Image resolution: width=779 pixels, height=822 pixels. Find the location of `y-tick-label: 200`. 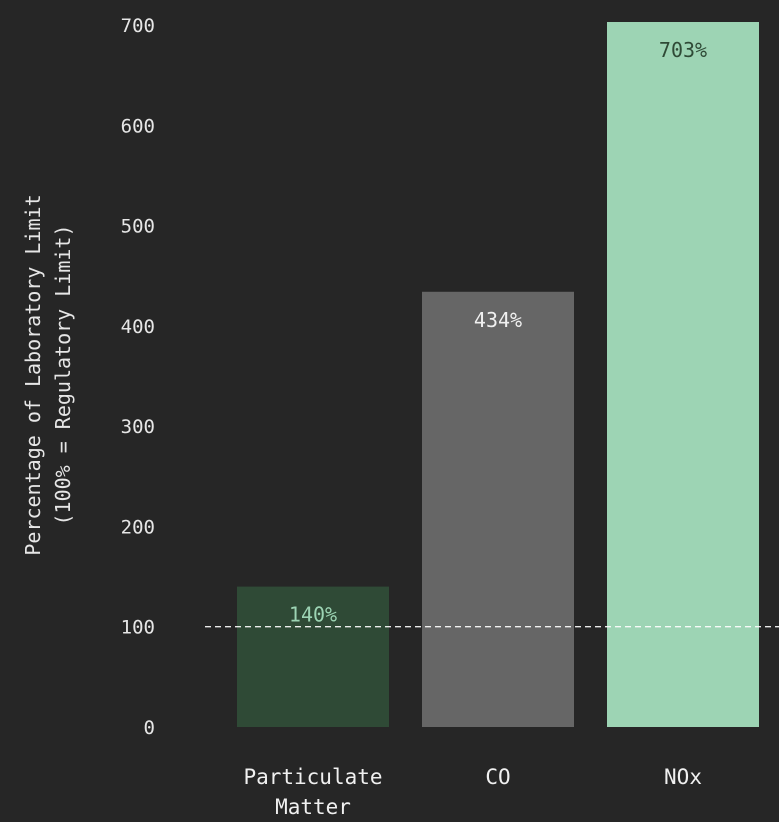

y-tick-label: 200 is located at coordinates (138, 527).